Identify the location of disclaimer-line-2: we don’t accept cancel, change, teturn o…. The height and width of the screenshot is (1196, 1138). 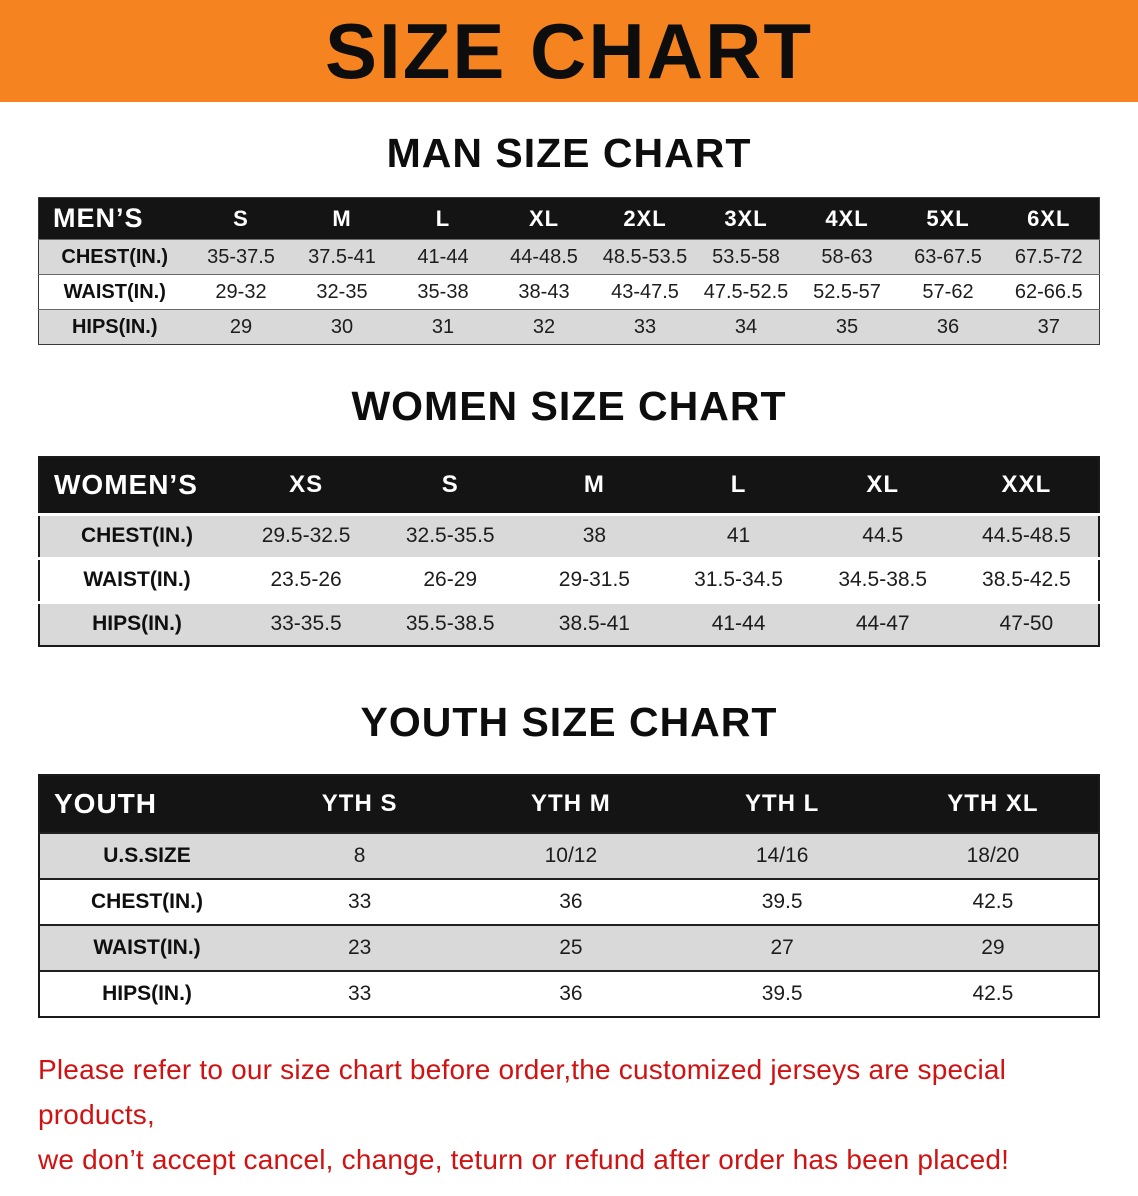
(524, 1159).